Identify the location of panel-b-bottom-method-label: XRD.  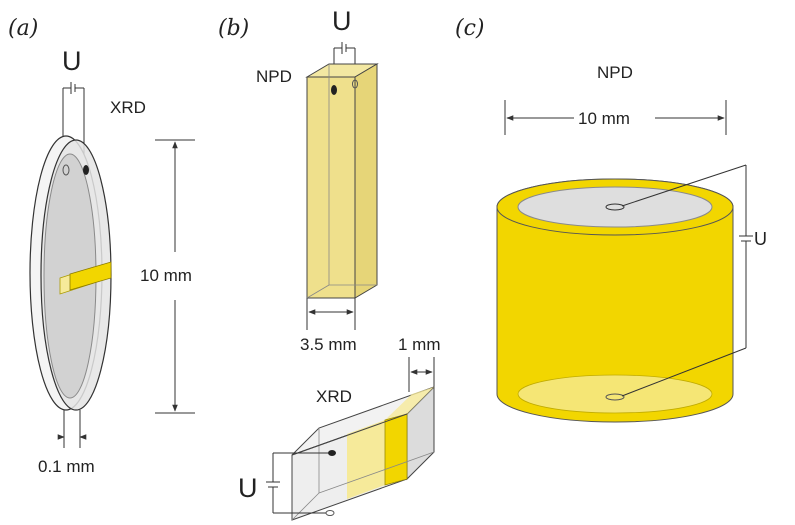
(334, 396).